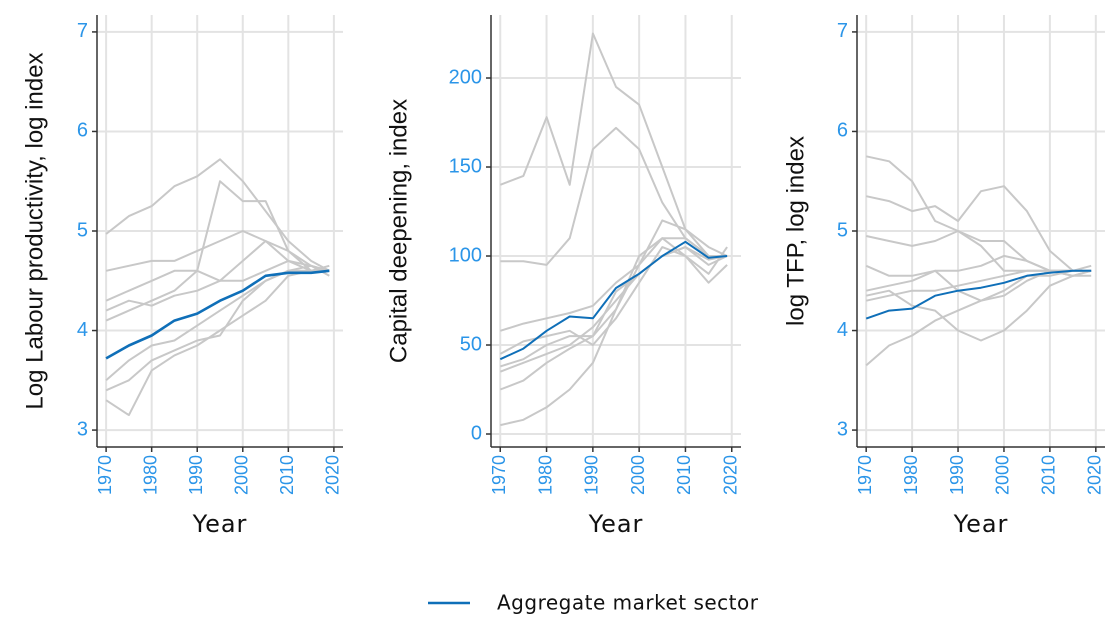  What do you see at coordinates (628, 603) in the screenshot?
I see `legend-label: Aggregate market sector` at bounding box center [628, 603].